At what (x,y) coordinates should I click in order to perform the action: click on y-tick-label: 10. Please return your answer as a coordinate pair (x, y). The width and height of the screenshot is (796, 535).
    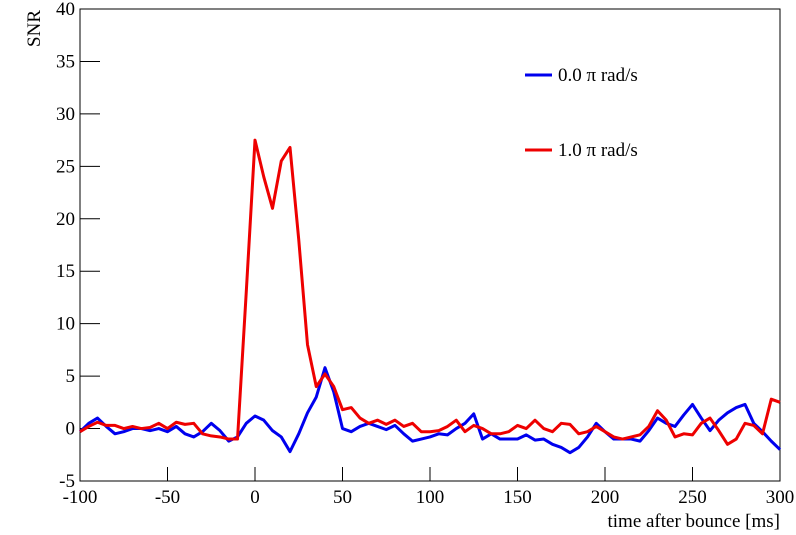
    Looking at the image, I should click on (65, 324).